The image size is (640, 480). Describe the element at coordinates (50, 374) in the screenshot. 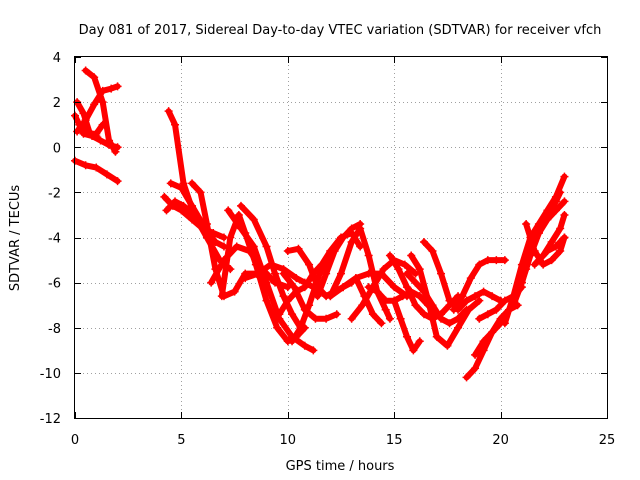

I see `y-tick-label: -10` at that location.